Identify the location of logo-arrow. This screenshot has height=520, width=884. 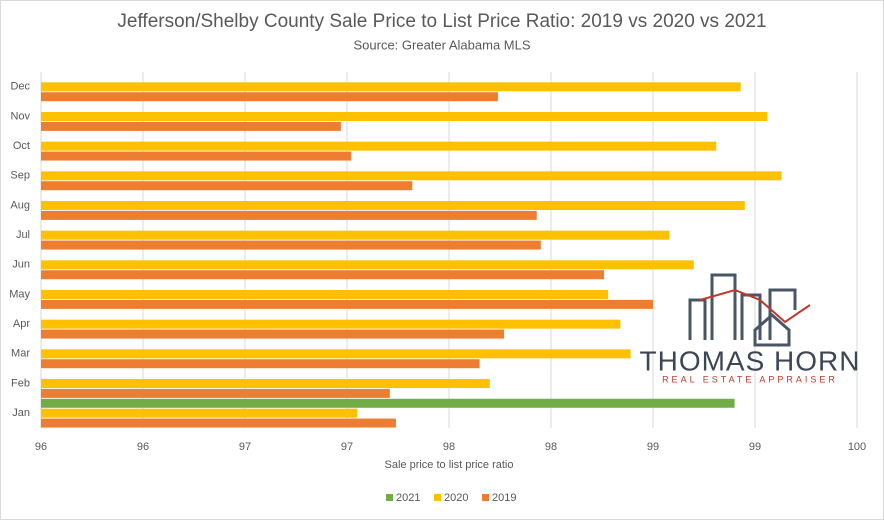
(755, 306).